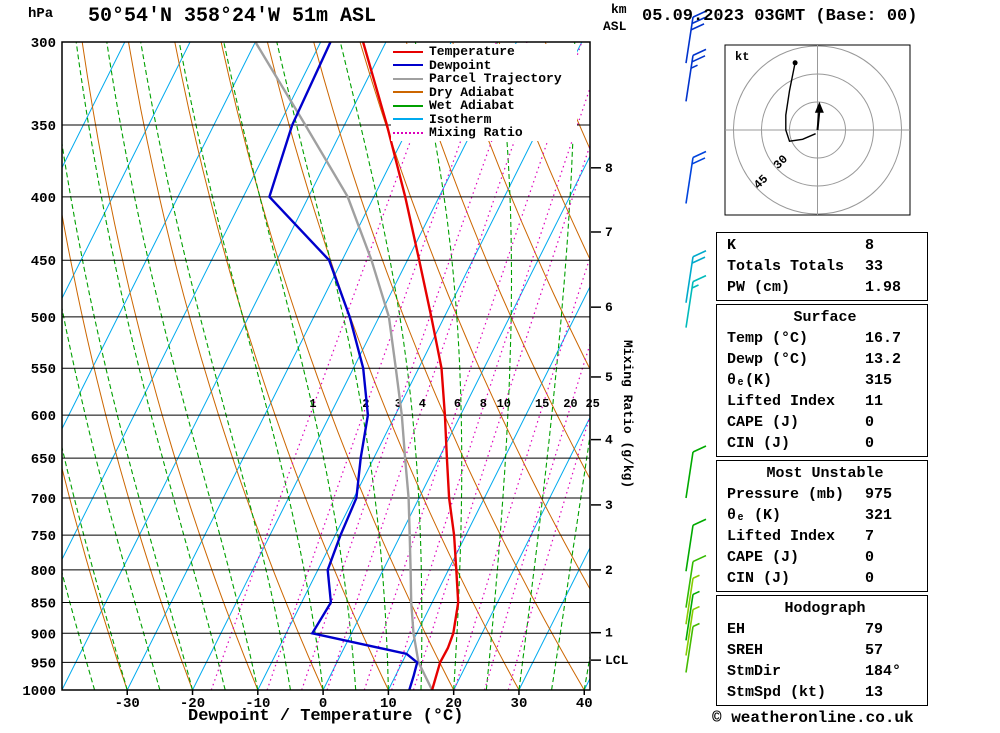 Image resolution: width=1000 pixels, height=733 pixels. What do you see at coordinates (825, 650) in the screenshot?
I see `stat-row: SREH 57` at bounding box center [825, 650].